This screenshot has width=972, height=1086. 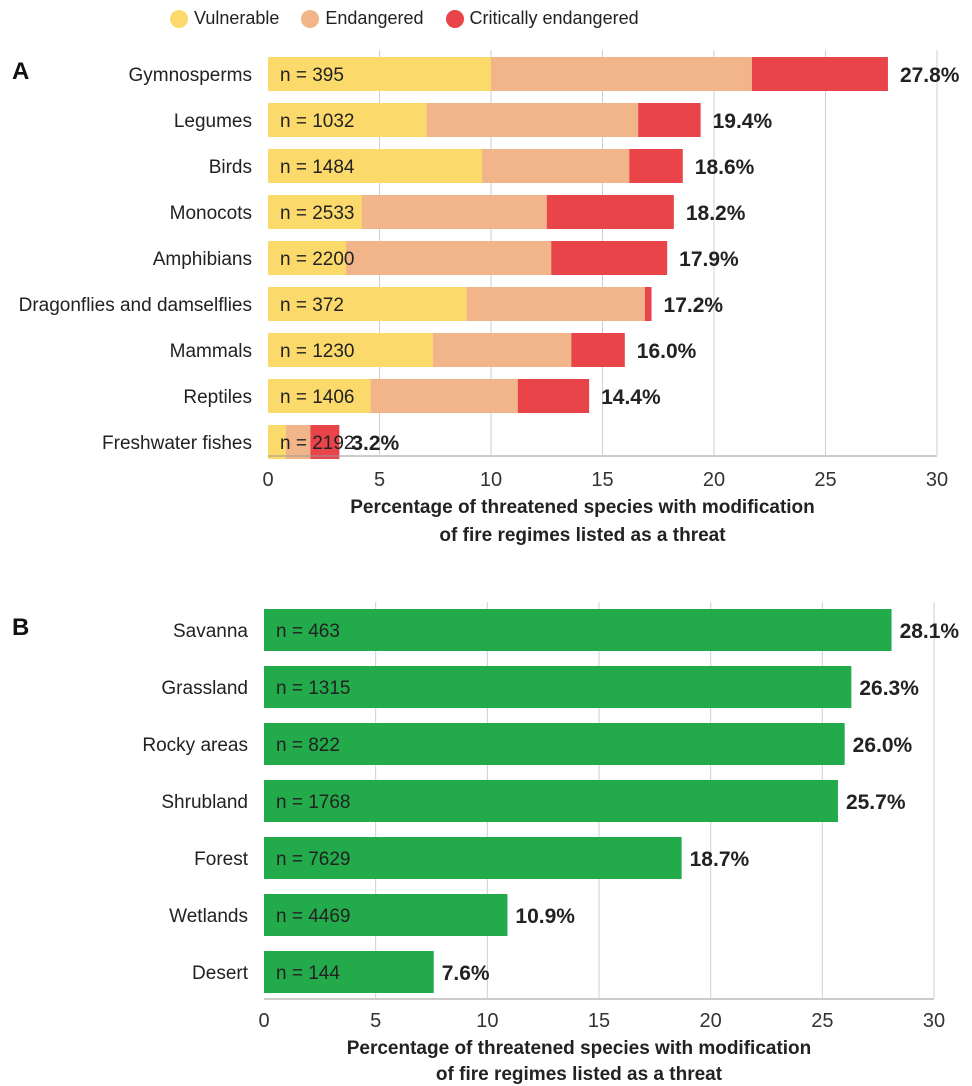 I want to click on n-label: n = 1484, so click(x=317, y=167).